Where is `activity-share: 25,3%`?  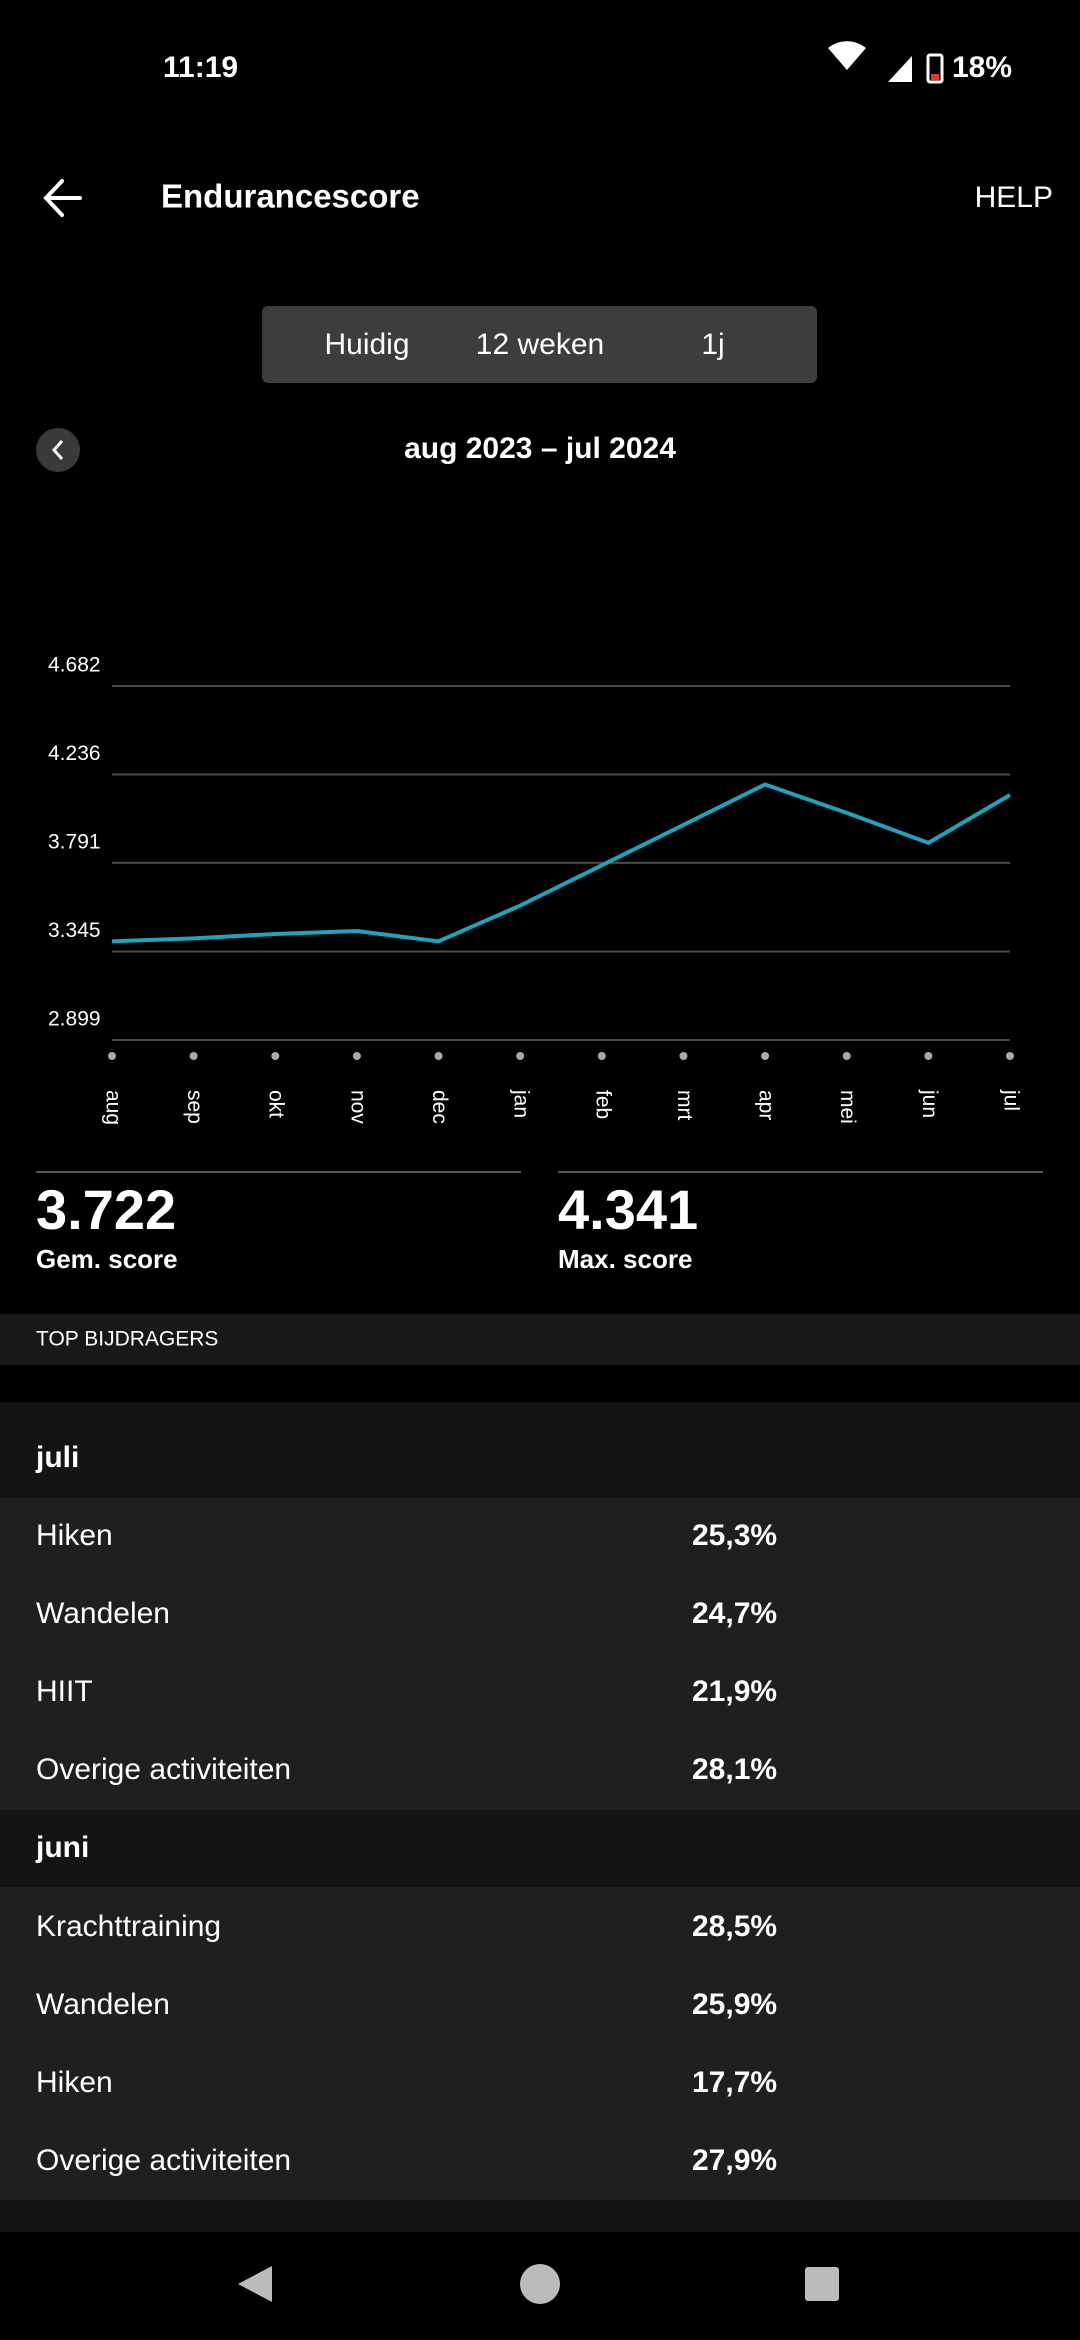
activity-share: 25,3% is located at coordinates (734, 1535).